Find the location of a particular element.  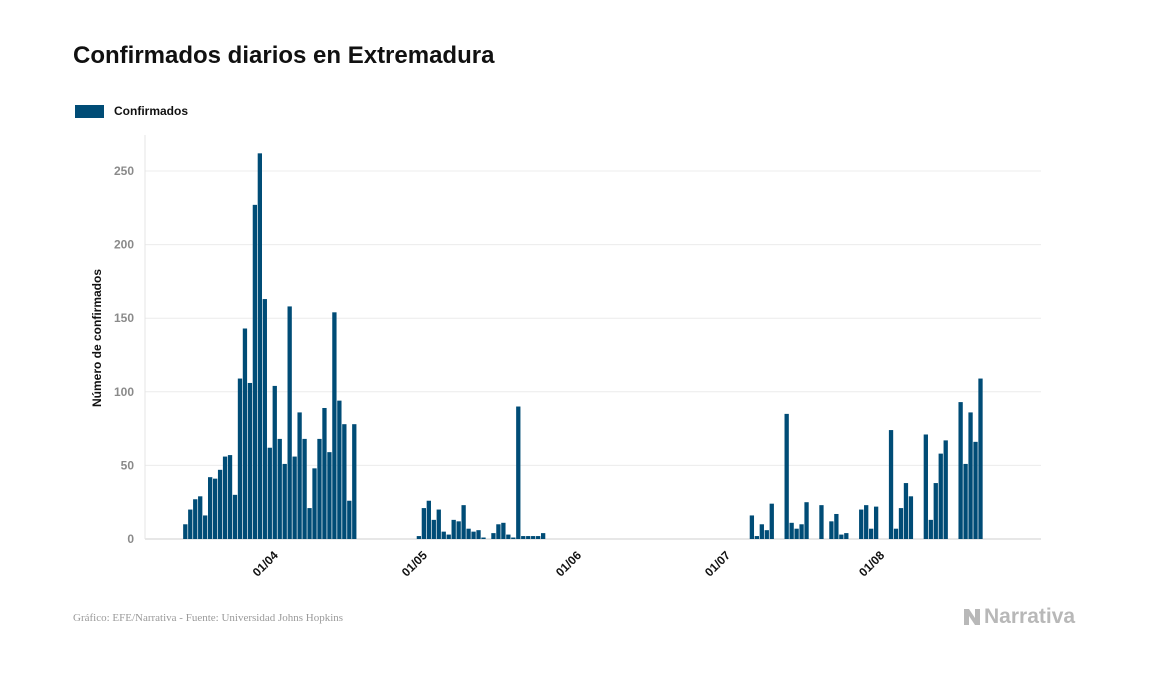

x-tick-label: 01/08 is located at coordinates (871, 563).